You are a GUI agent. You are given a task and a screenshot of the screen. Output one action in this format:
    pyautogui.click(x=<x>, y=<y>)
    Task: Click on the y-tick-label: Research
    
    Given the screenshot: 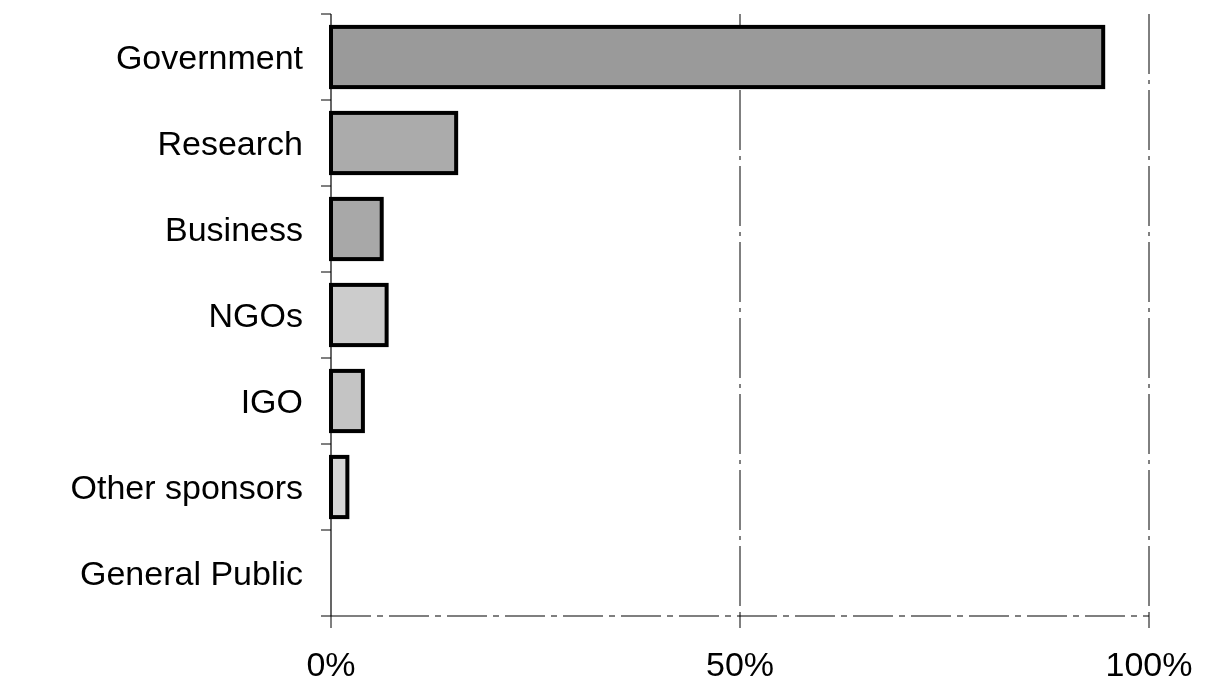 What is the action you would take?
    pyautogui.click(x=230, y=142)
    